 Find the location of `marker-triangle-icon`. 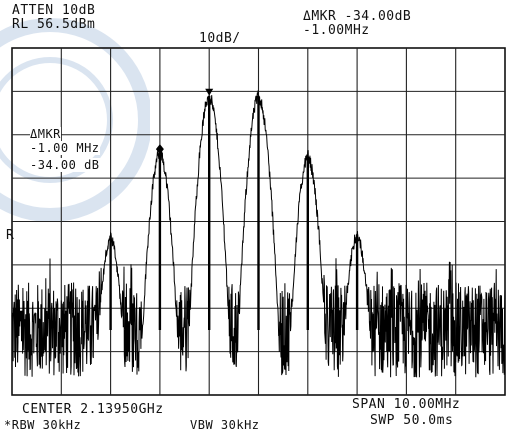

marker-triangle-icon is located at coordinates (209, 92).